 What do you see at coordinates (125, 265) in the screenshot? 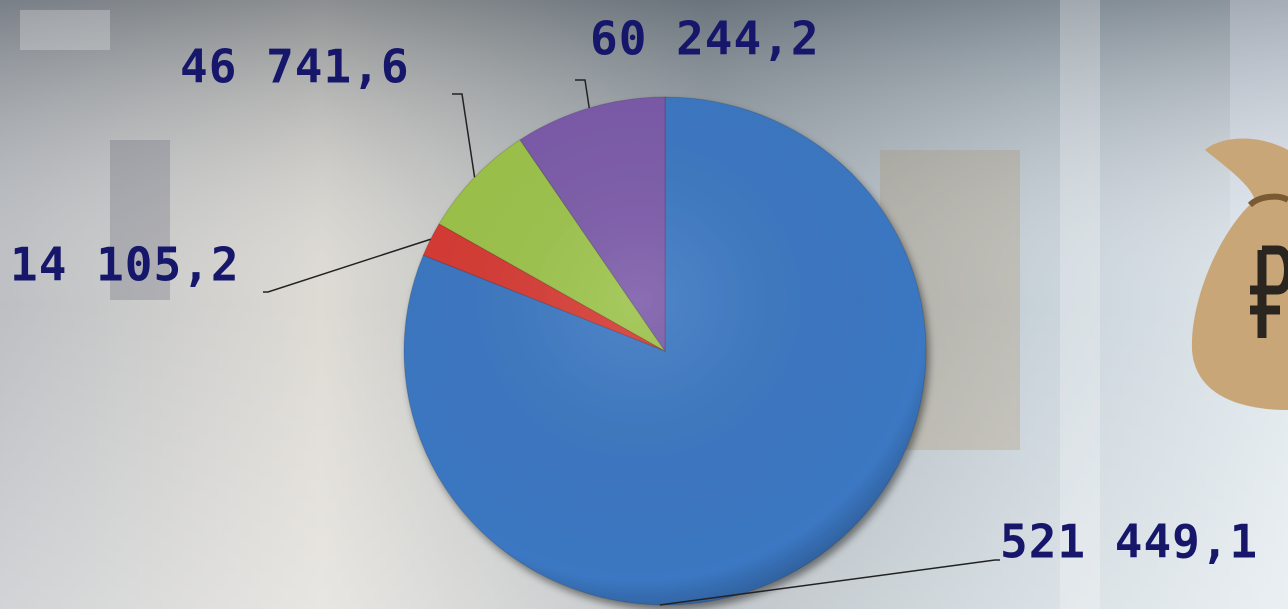
I see `data-label: 14 105,2` at bounding box center [125, 265].